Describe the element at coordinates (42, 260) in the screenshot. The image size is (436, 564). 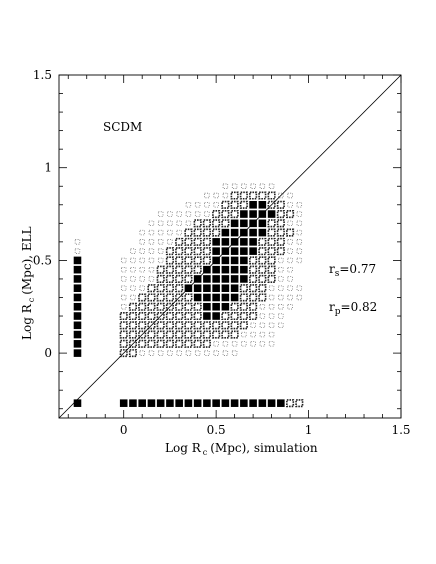
I see `y-tick-label: 0.5` at that location.